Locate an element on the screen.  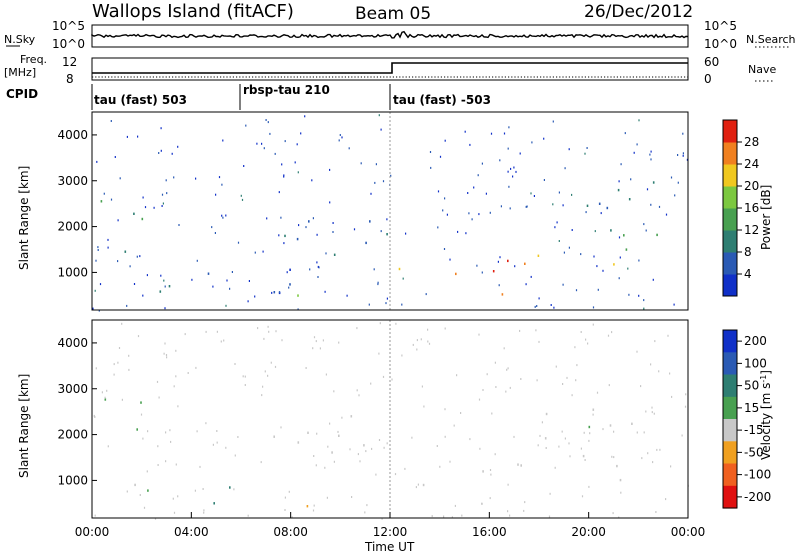
cpid-segment-2: rbsp-tau 210 is located at coordinates (286, 90).